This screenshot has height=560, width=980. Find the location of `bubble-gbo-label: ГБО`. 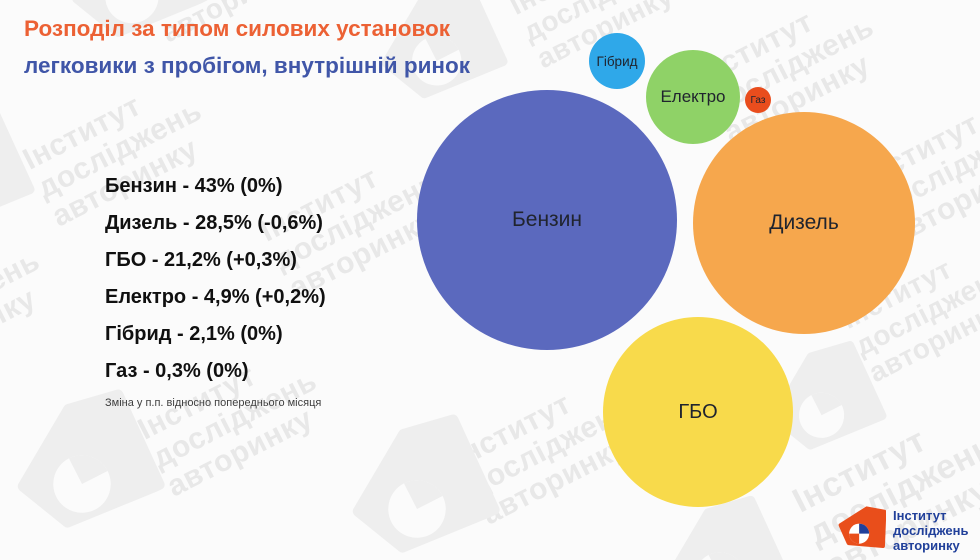

bubble-gbo-label: ГБО is located at coordinates (698, 411).